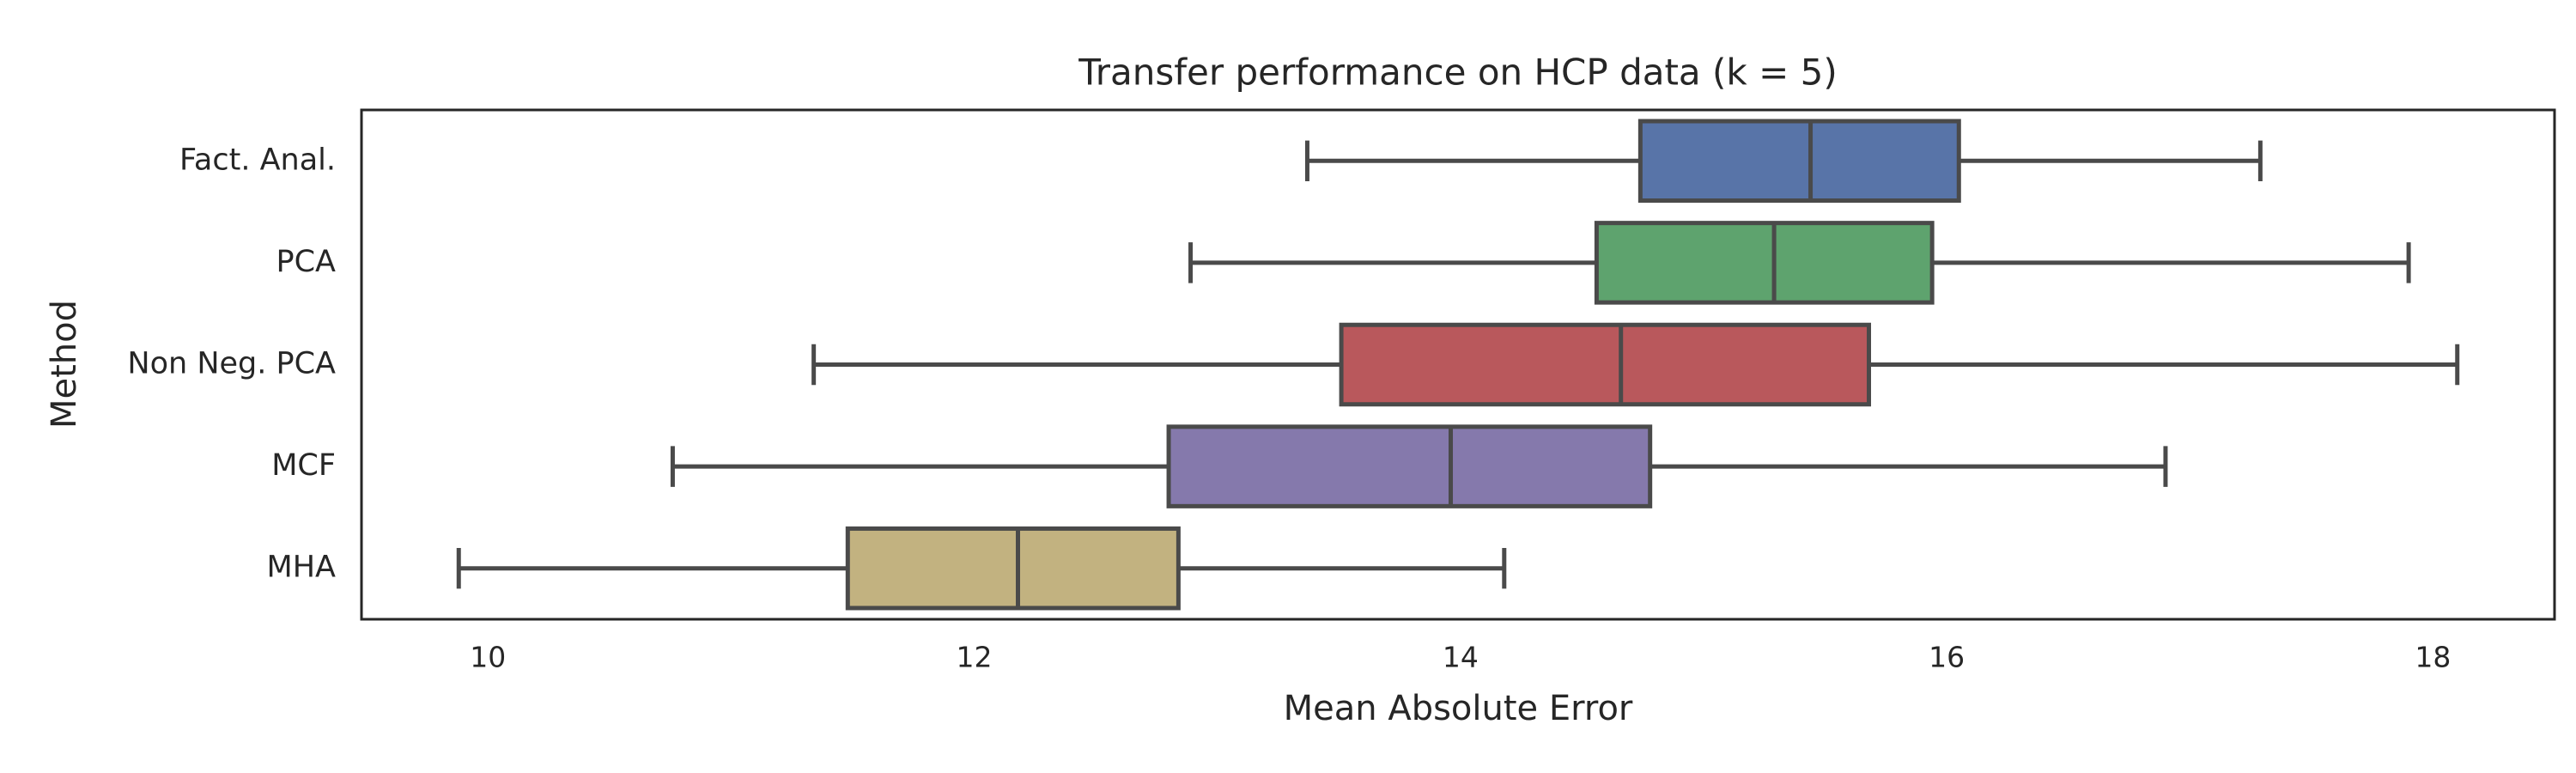  I want to click on y-axis-label: Method, so click(64, 364).